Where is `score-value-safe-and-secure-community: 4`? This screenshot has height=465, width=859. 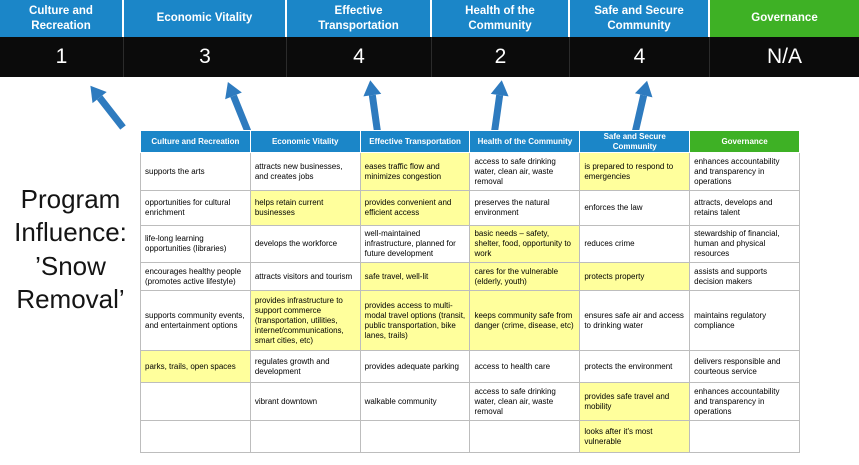 score-value-safe-and-secure-community: 4 is located at coordinates (640, 57).